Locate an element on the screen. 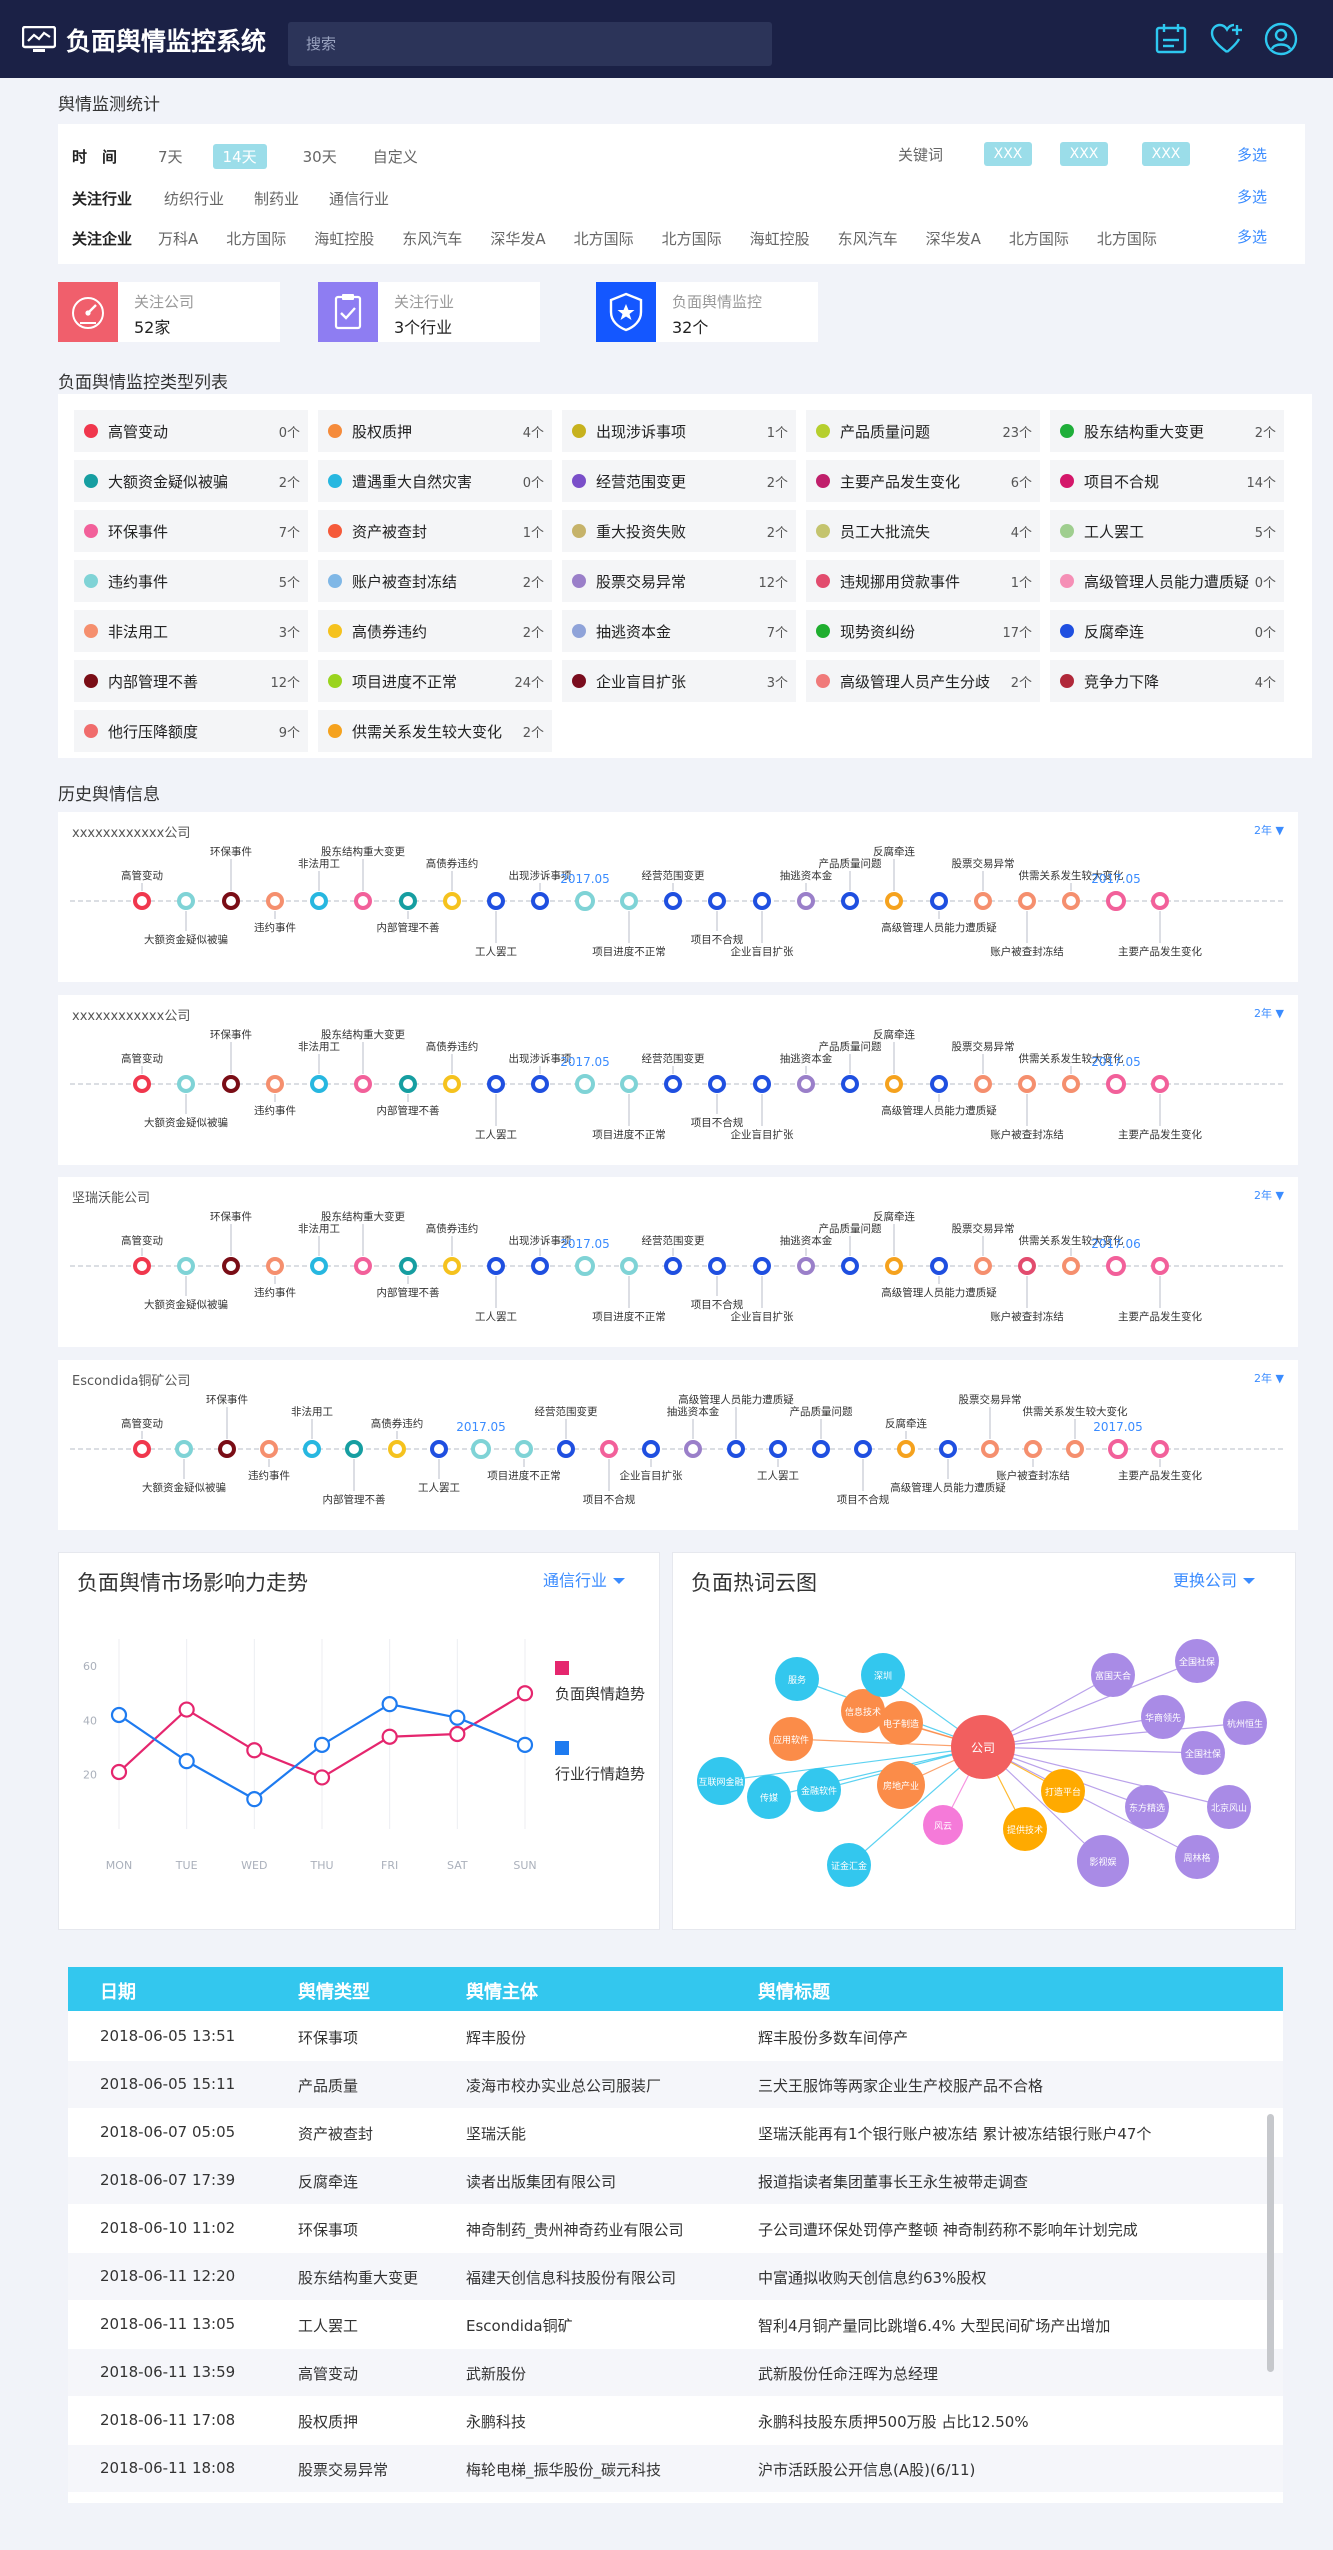  table-row: 2018-06-05 13:51 环保事项 辉丰股份 辉丰股份多数车间停产 is located at coordinates (675, 2036).